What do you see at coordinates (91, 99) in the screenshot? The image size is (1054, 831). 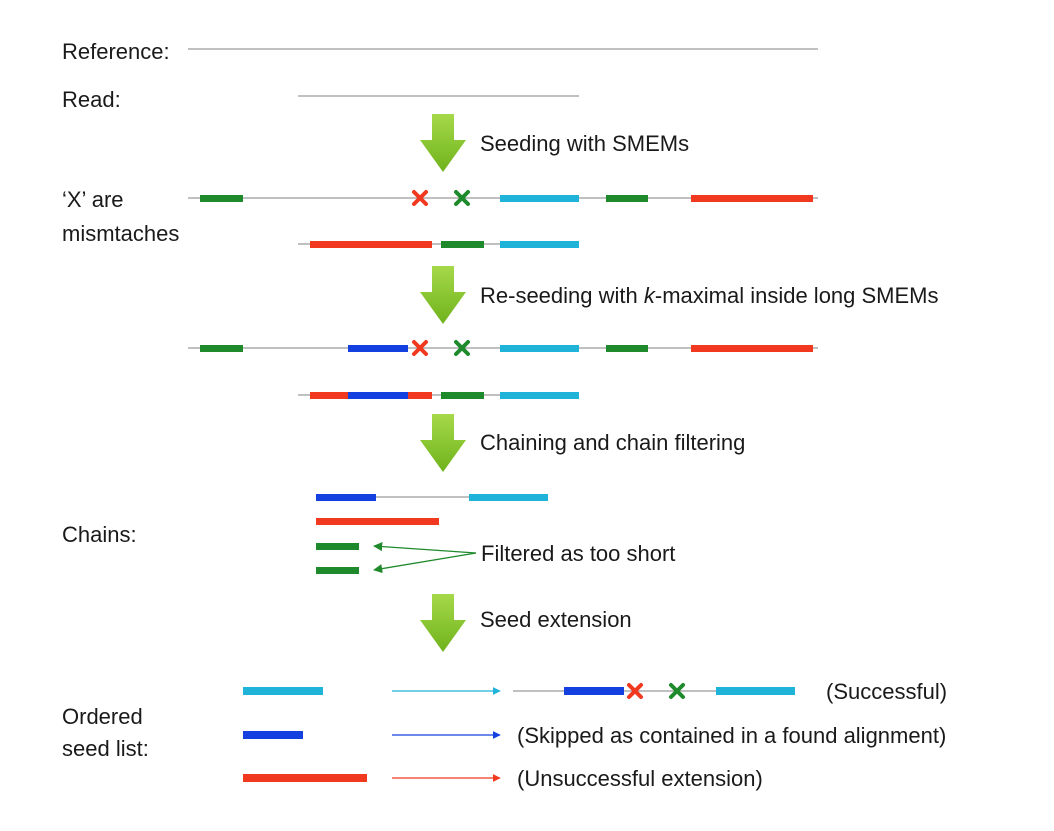 I see `read-label: Read:` at bounding box center [91, 99].